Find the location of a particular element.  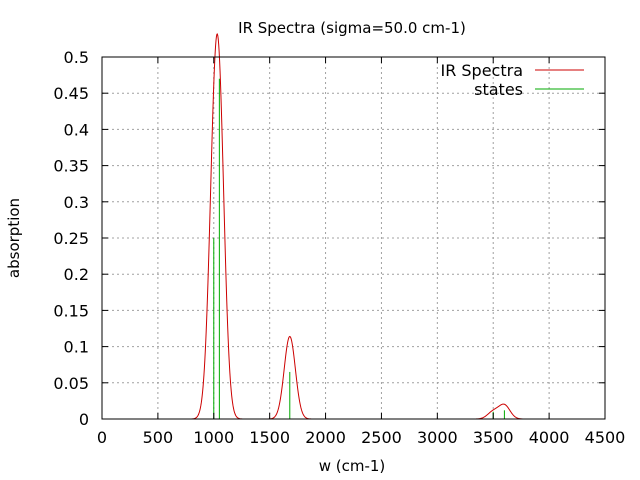

y-tick-label: 0.15 is located at coordinates (71, 310).